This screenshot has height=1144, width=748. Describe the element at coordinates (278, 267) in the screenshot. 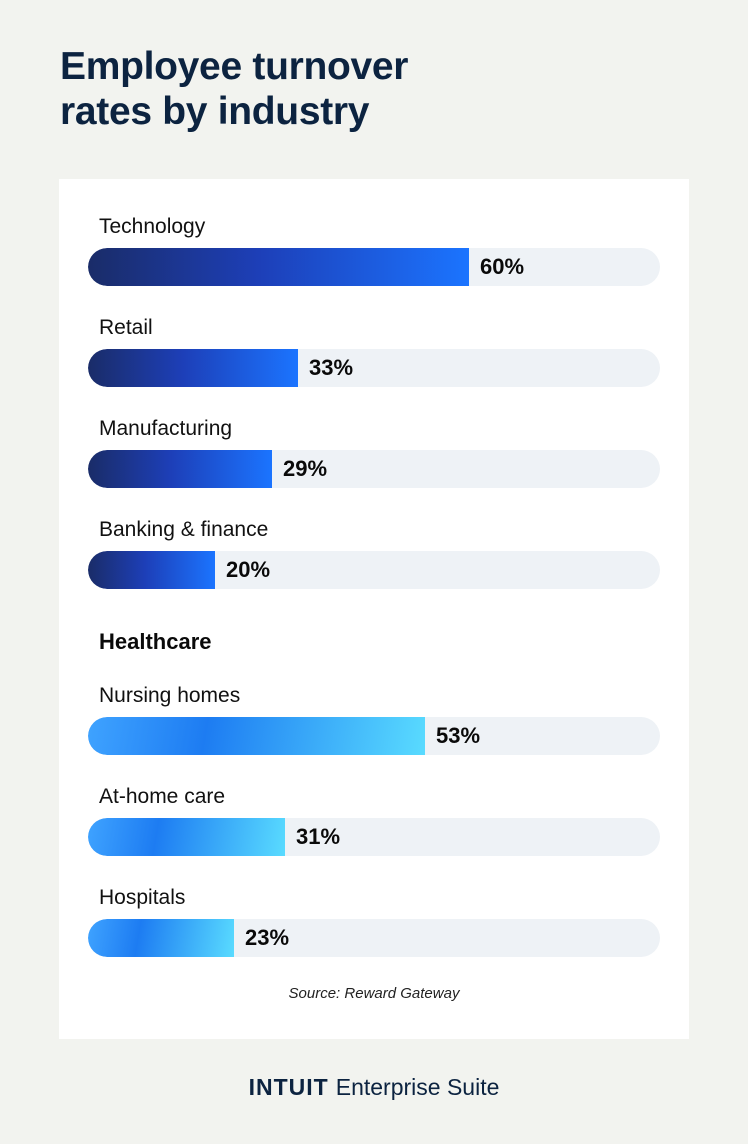

I see `bar-technology` at that location.